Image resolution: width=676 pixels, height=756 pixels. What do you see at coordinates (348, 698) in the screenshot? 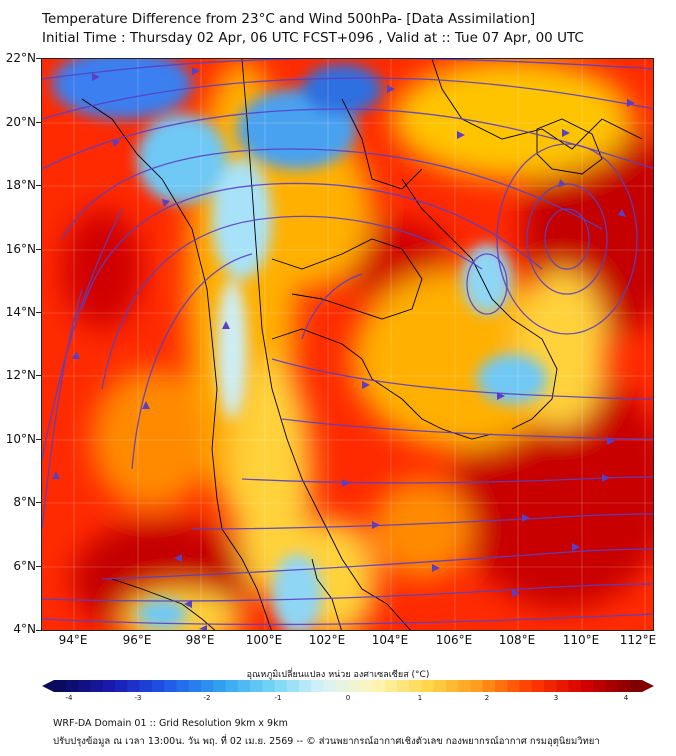
I see `colorbar-tick-label: 0` at bounding box center [348, 698].